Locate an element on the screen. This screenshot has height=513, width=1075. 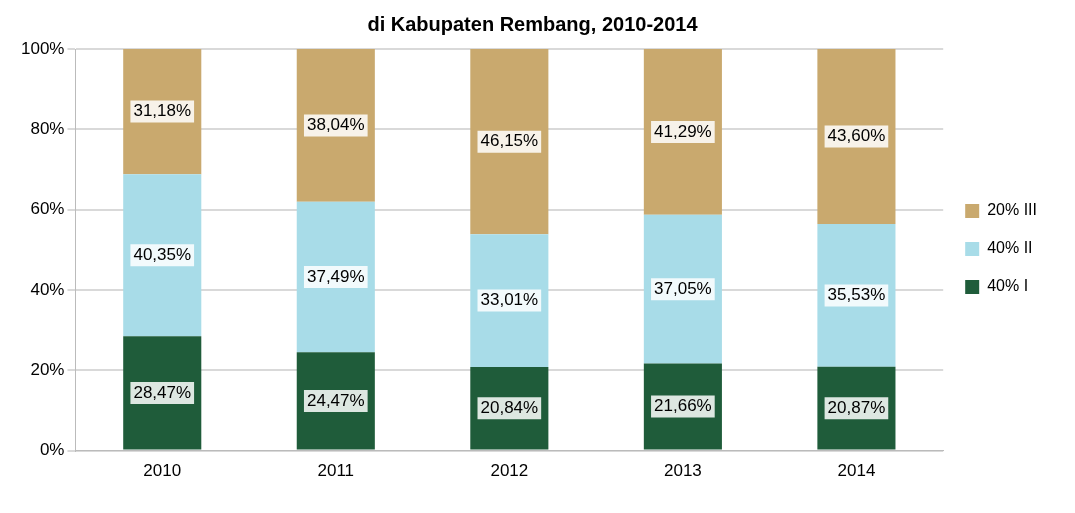
y-tick-label: 60% is located at coordinates (47, 209).